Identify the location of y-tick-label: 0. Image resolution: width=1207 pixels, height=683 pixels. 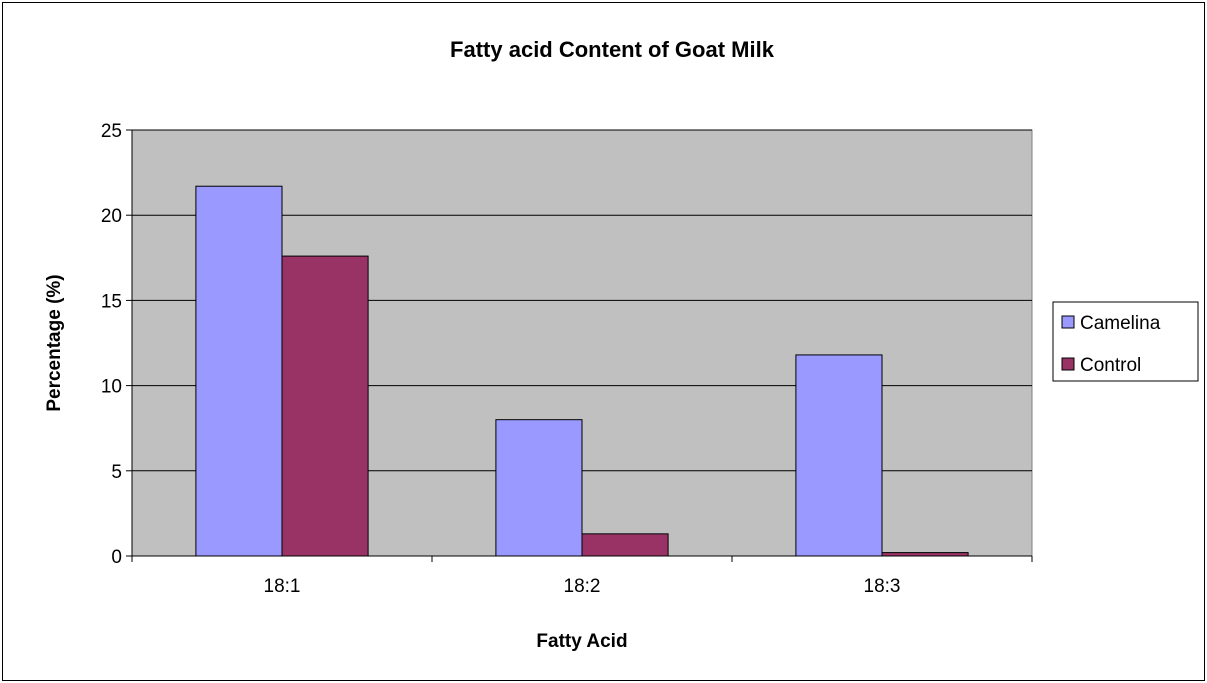
(116, 557).